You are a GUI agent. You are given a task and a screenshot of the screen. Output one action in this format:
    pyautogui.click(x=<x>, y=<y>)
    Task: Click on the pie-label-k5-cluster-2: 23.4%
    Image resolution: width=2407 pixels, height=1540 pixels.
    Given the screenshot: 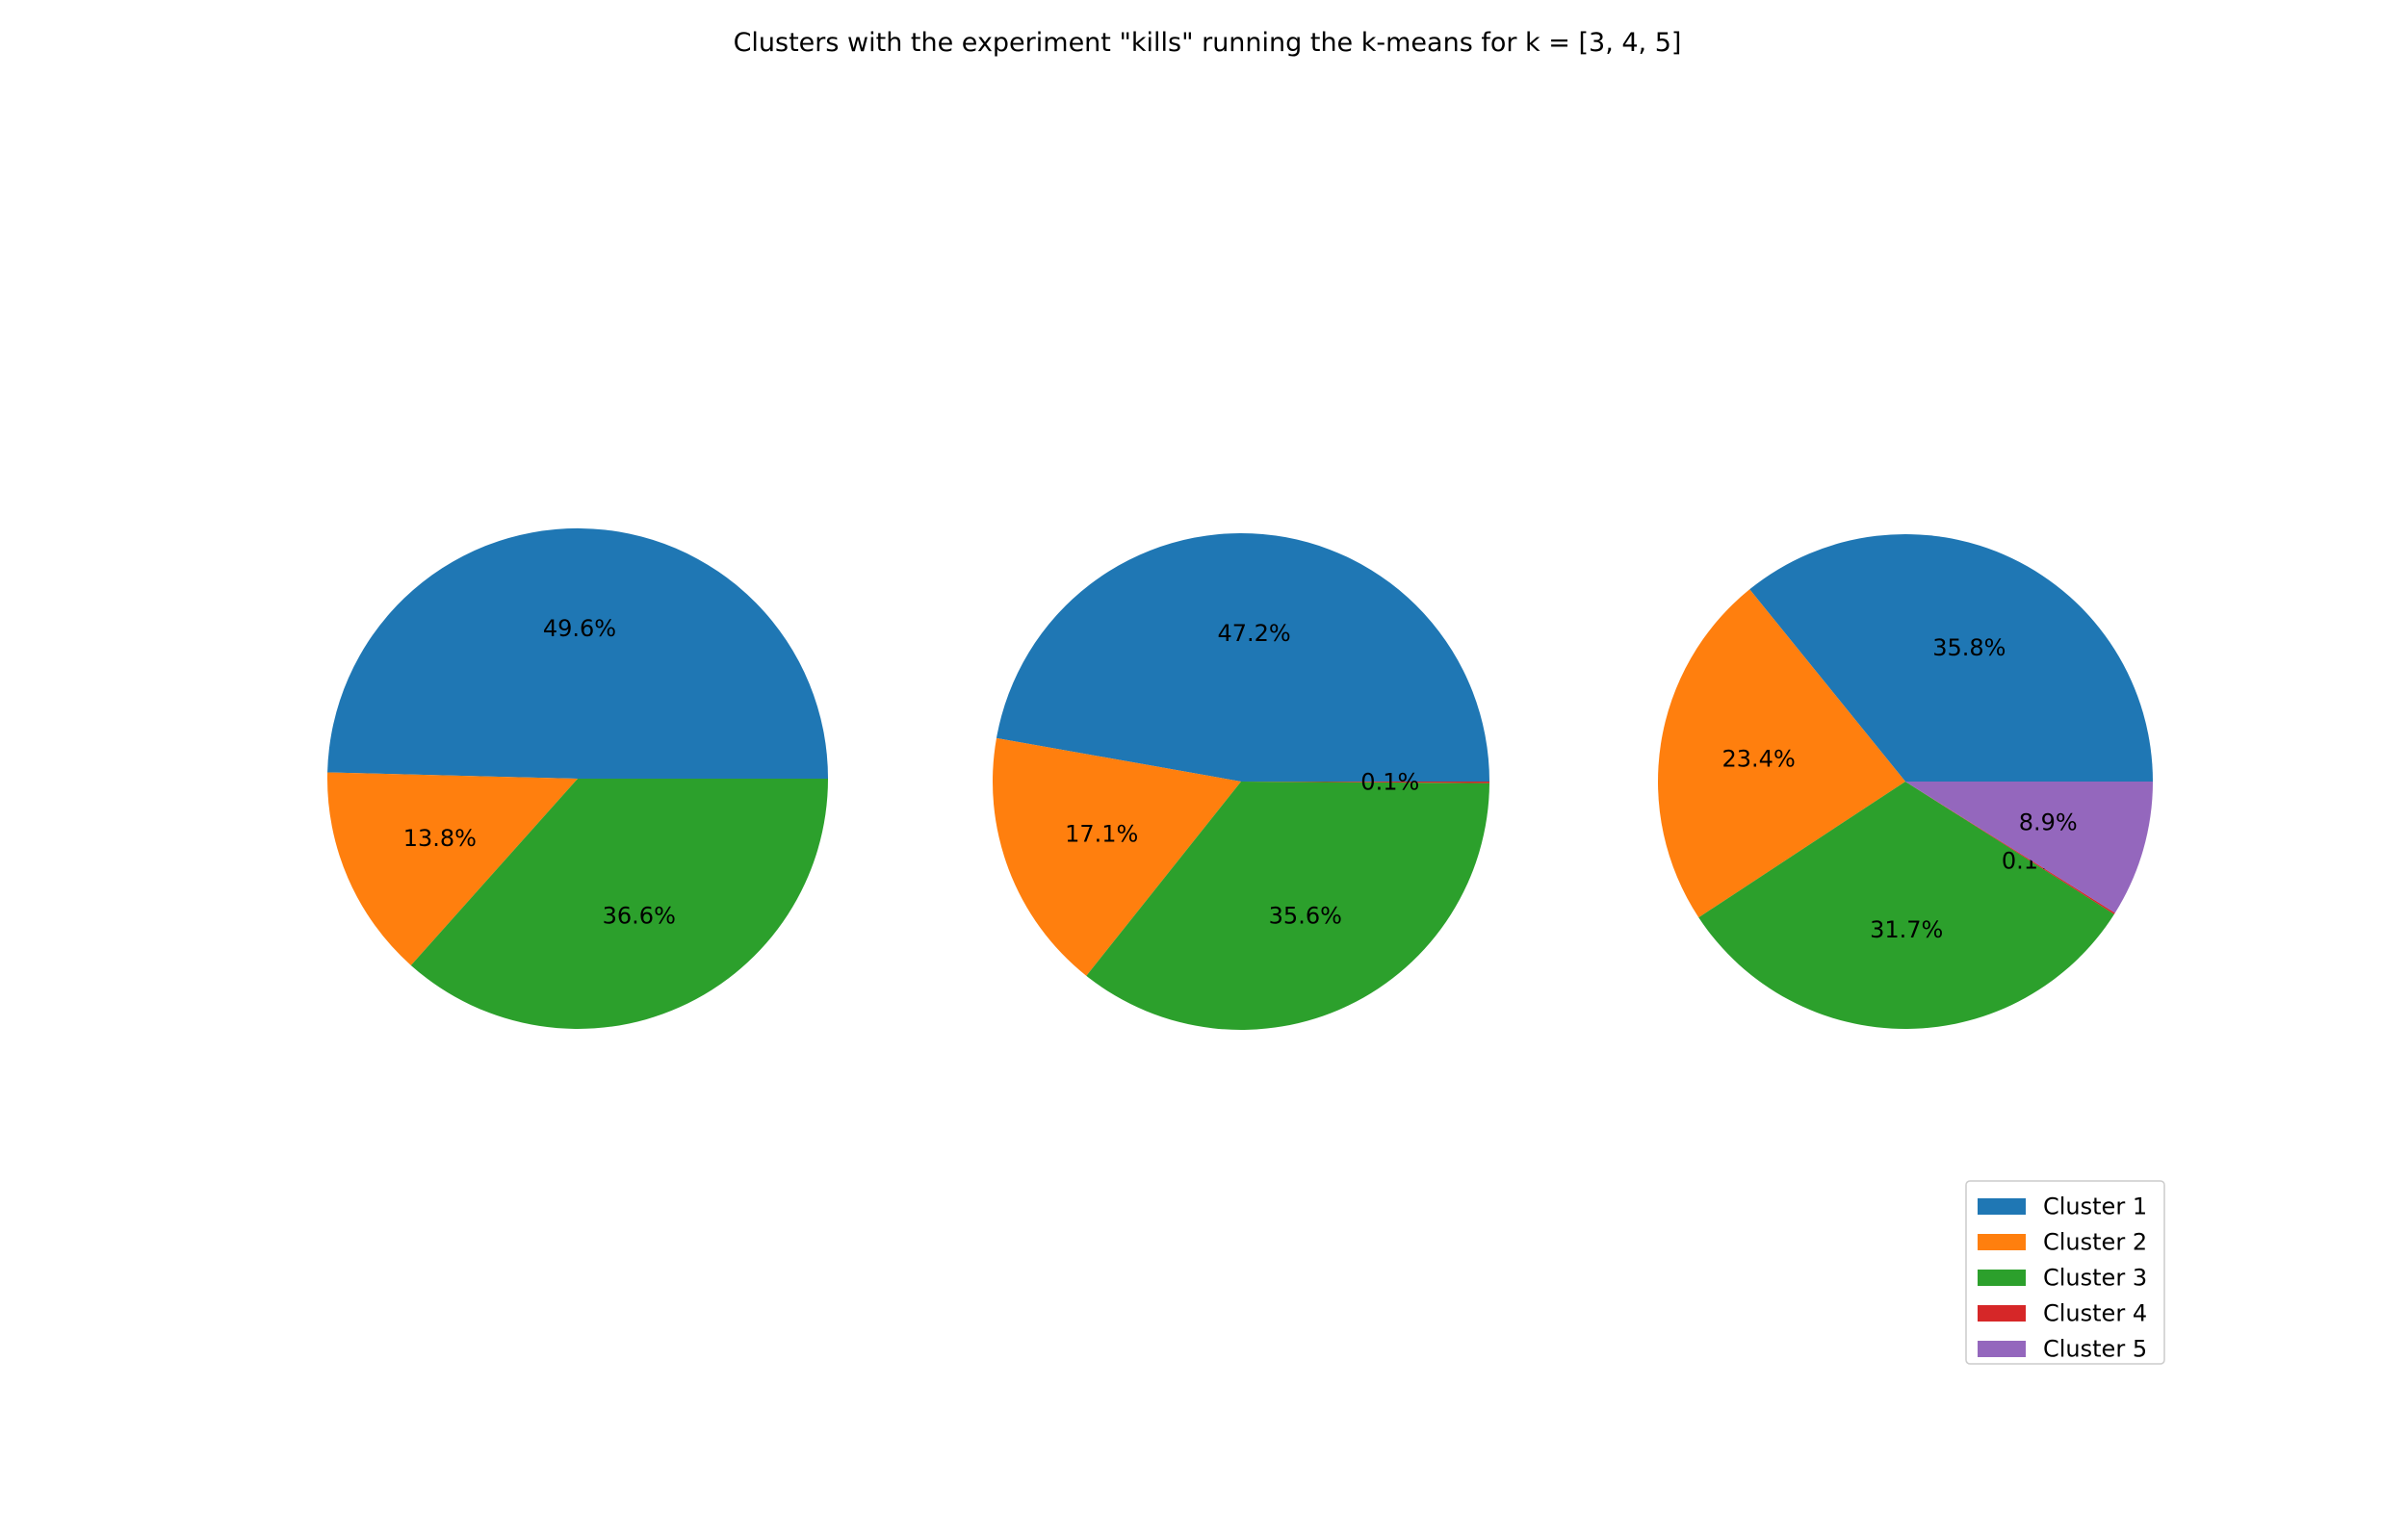 What is the action you would take?
    pyautogui.click(x=1759, y=758)
    